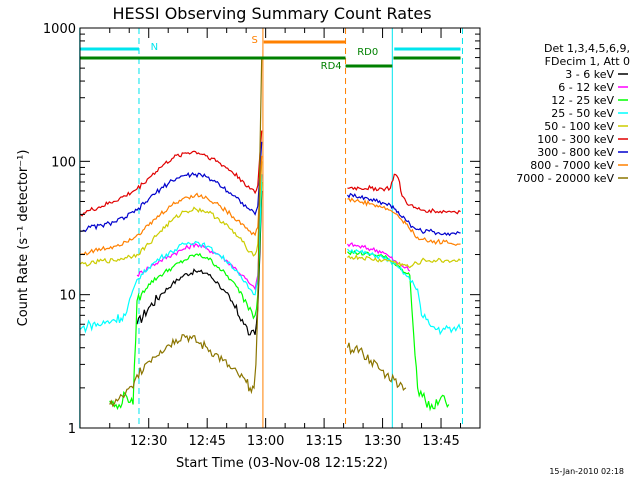 This screenshot has width=640, height=480. I want to click on legend-entry-label: 100 - 300 keV, so click(575, 139).